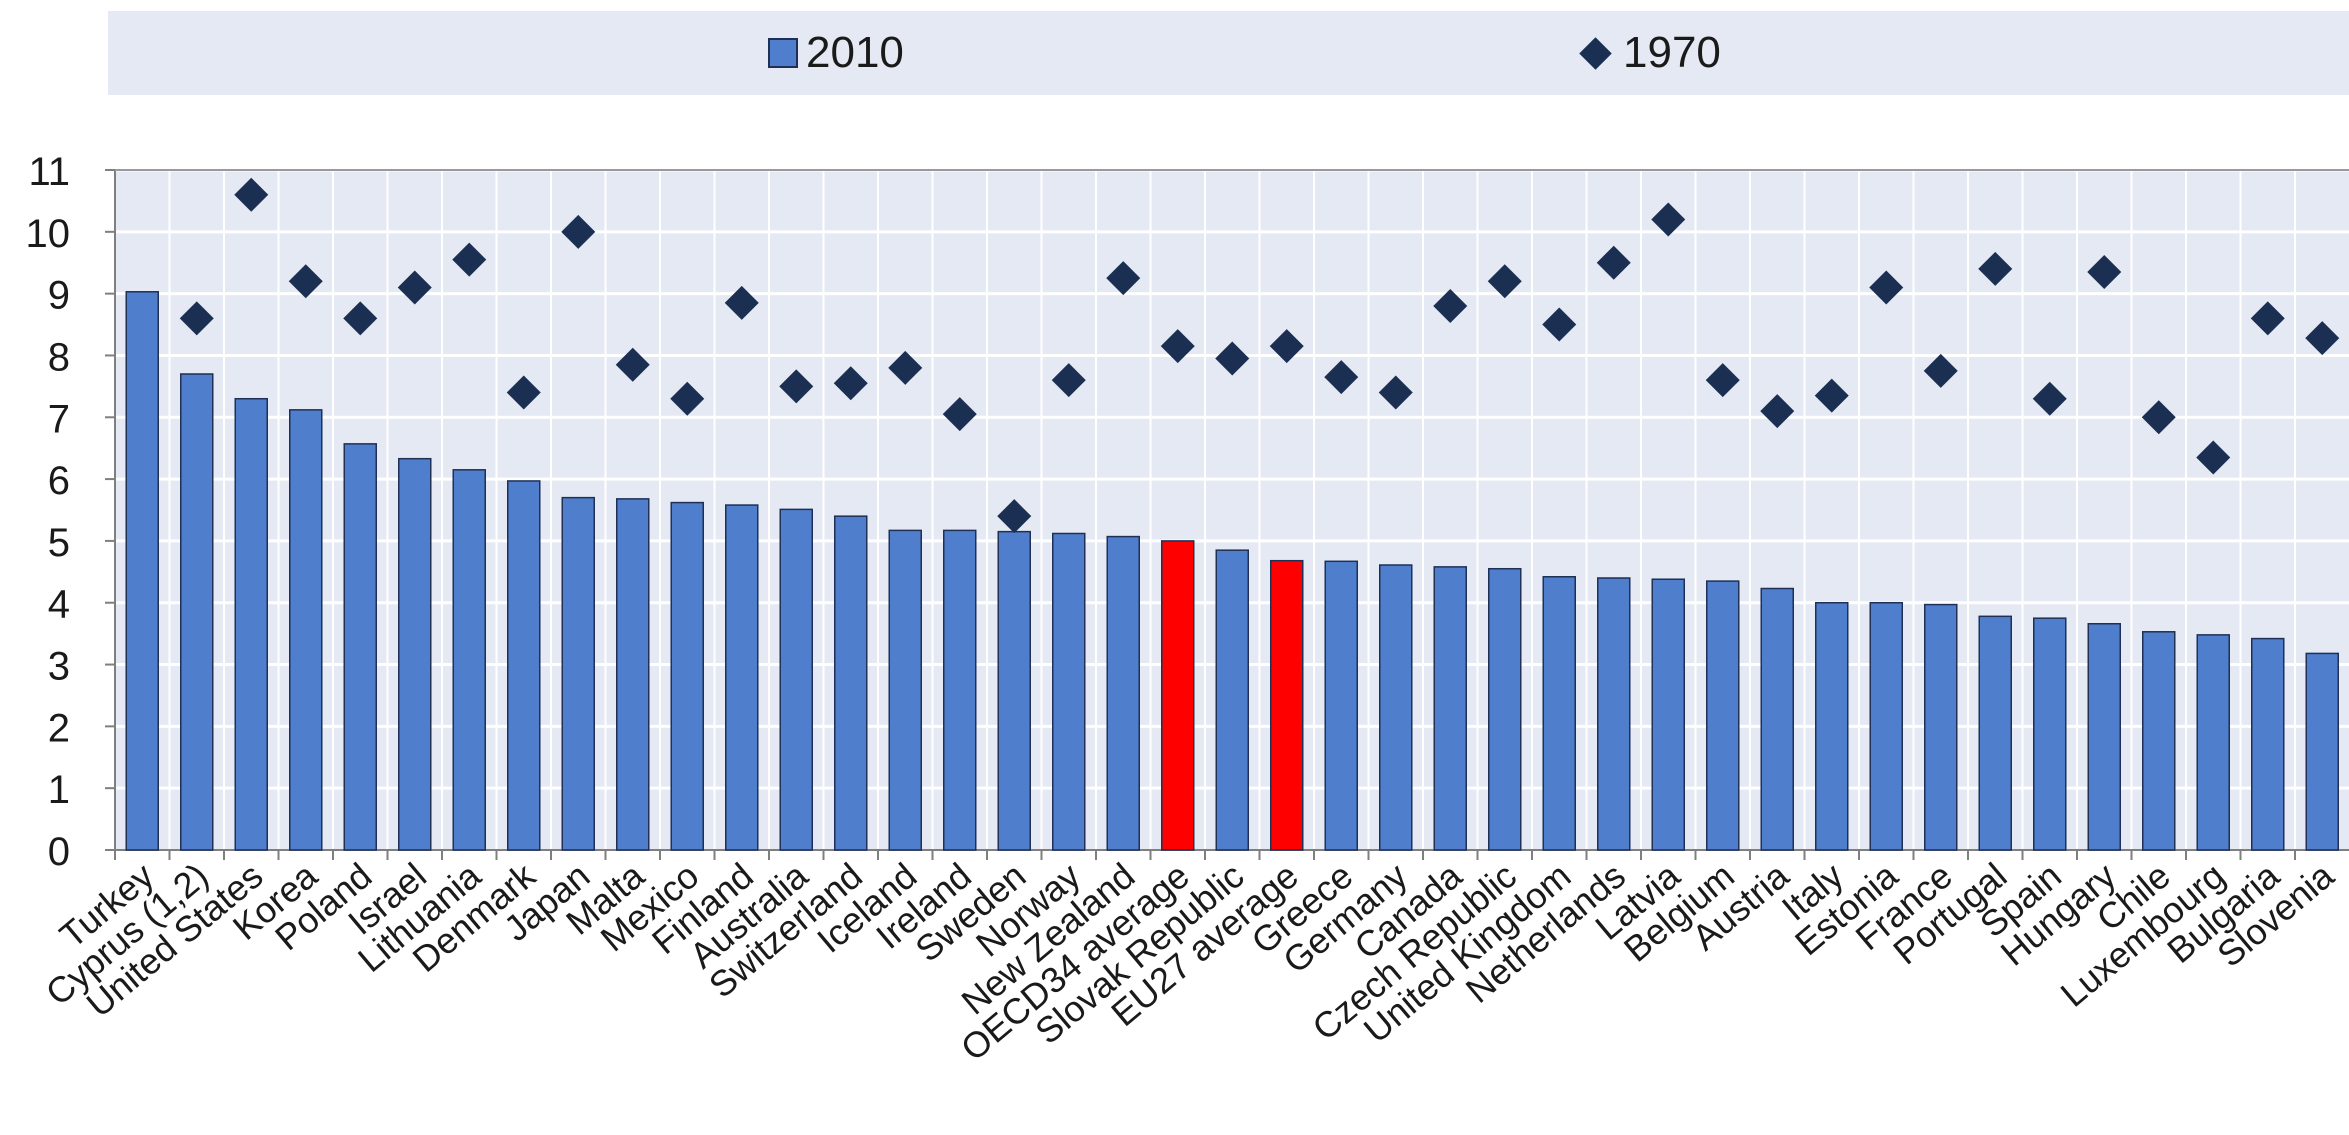  What do you see at coordinates (360, 318) in the screenshot?
I see `diamond-poland` at bounding box center [360, 318].